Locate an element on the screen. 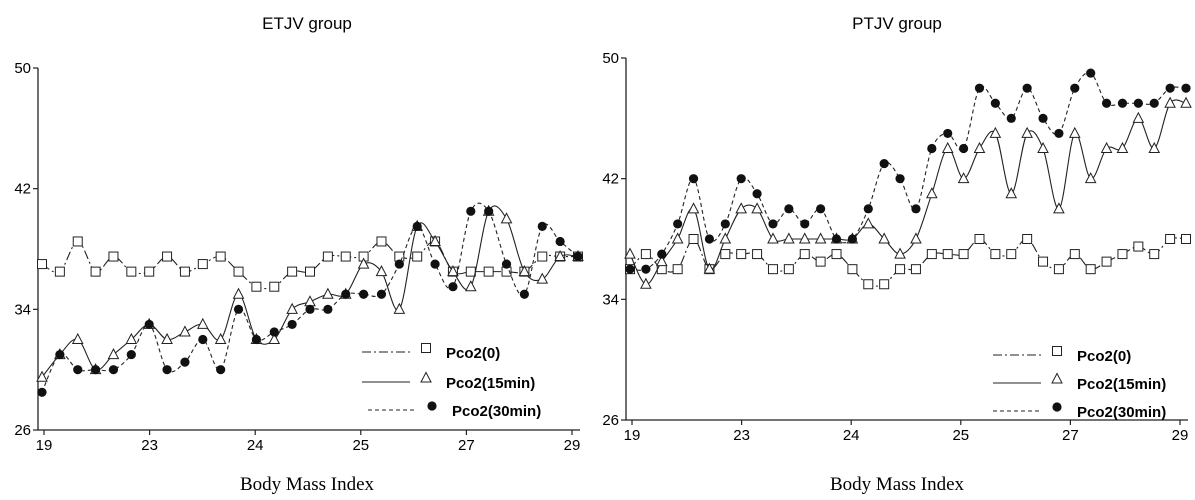  x-tick-label: 24 is located at coordinates (851, 435).